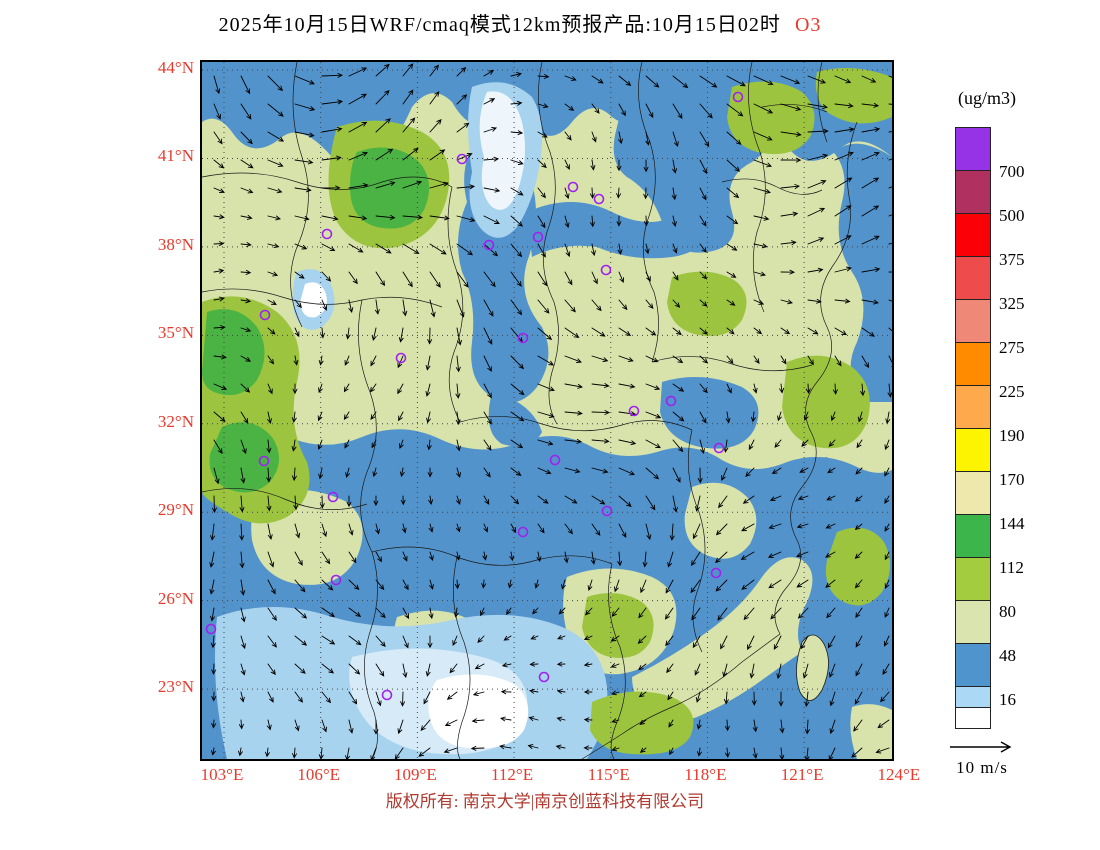 This screenshot has width=1100, height=850. Describe the element at coordinates (175, 156) in the screenshot. I see `lat-tick-label: 41°N` at that location.